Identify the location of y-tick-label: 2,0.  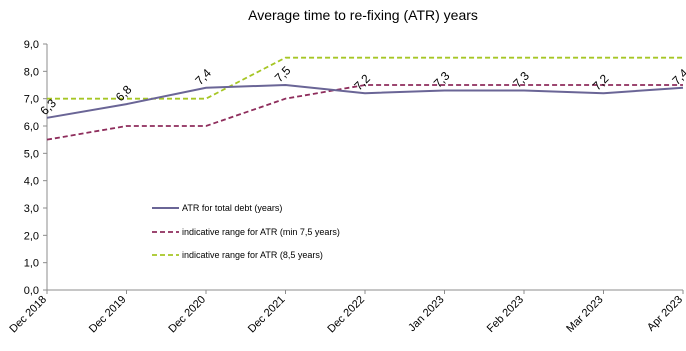
(31, 236).